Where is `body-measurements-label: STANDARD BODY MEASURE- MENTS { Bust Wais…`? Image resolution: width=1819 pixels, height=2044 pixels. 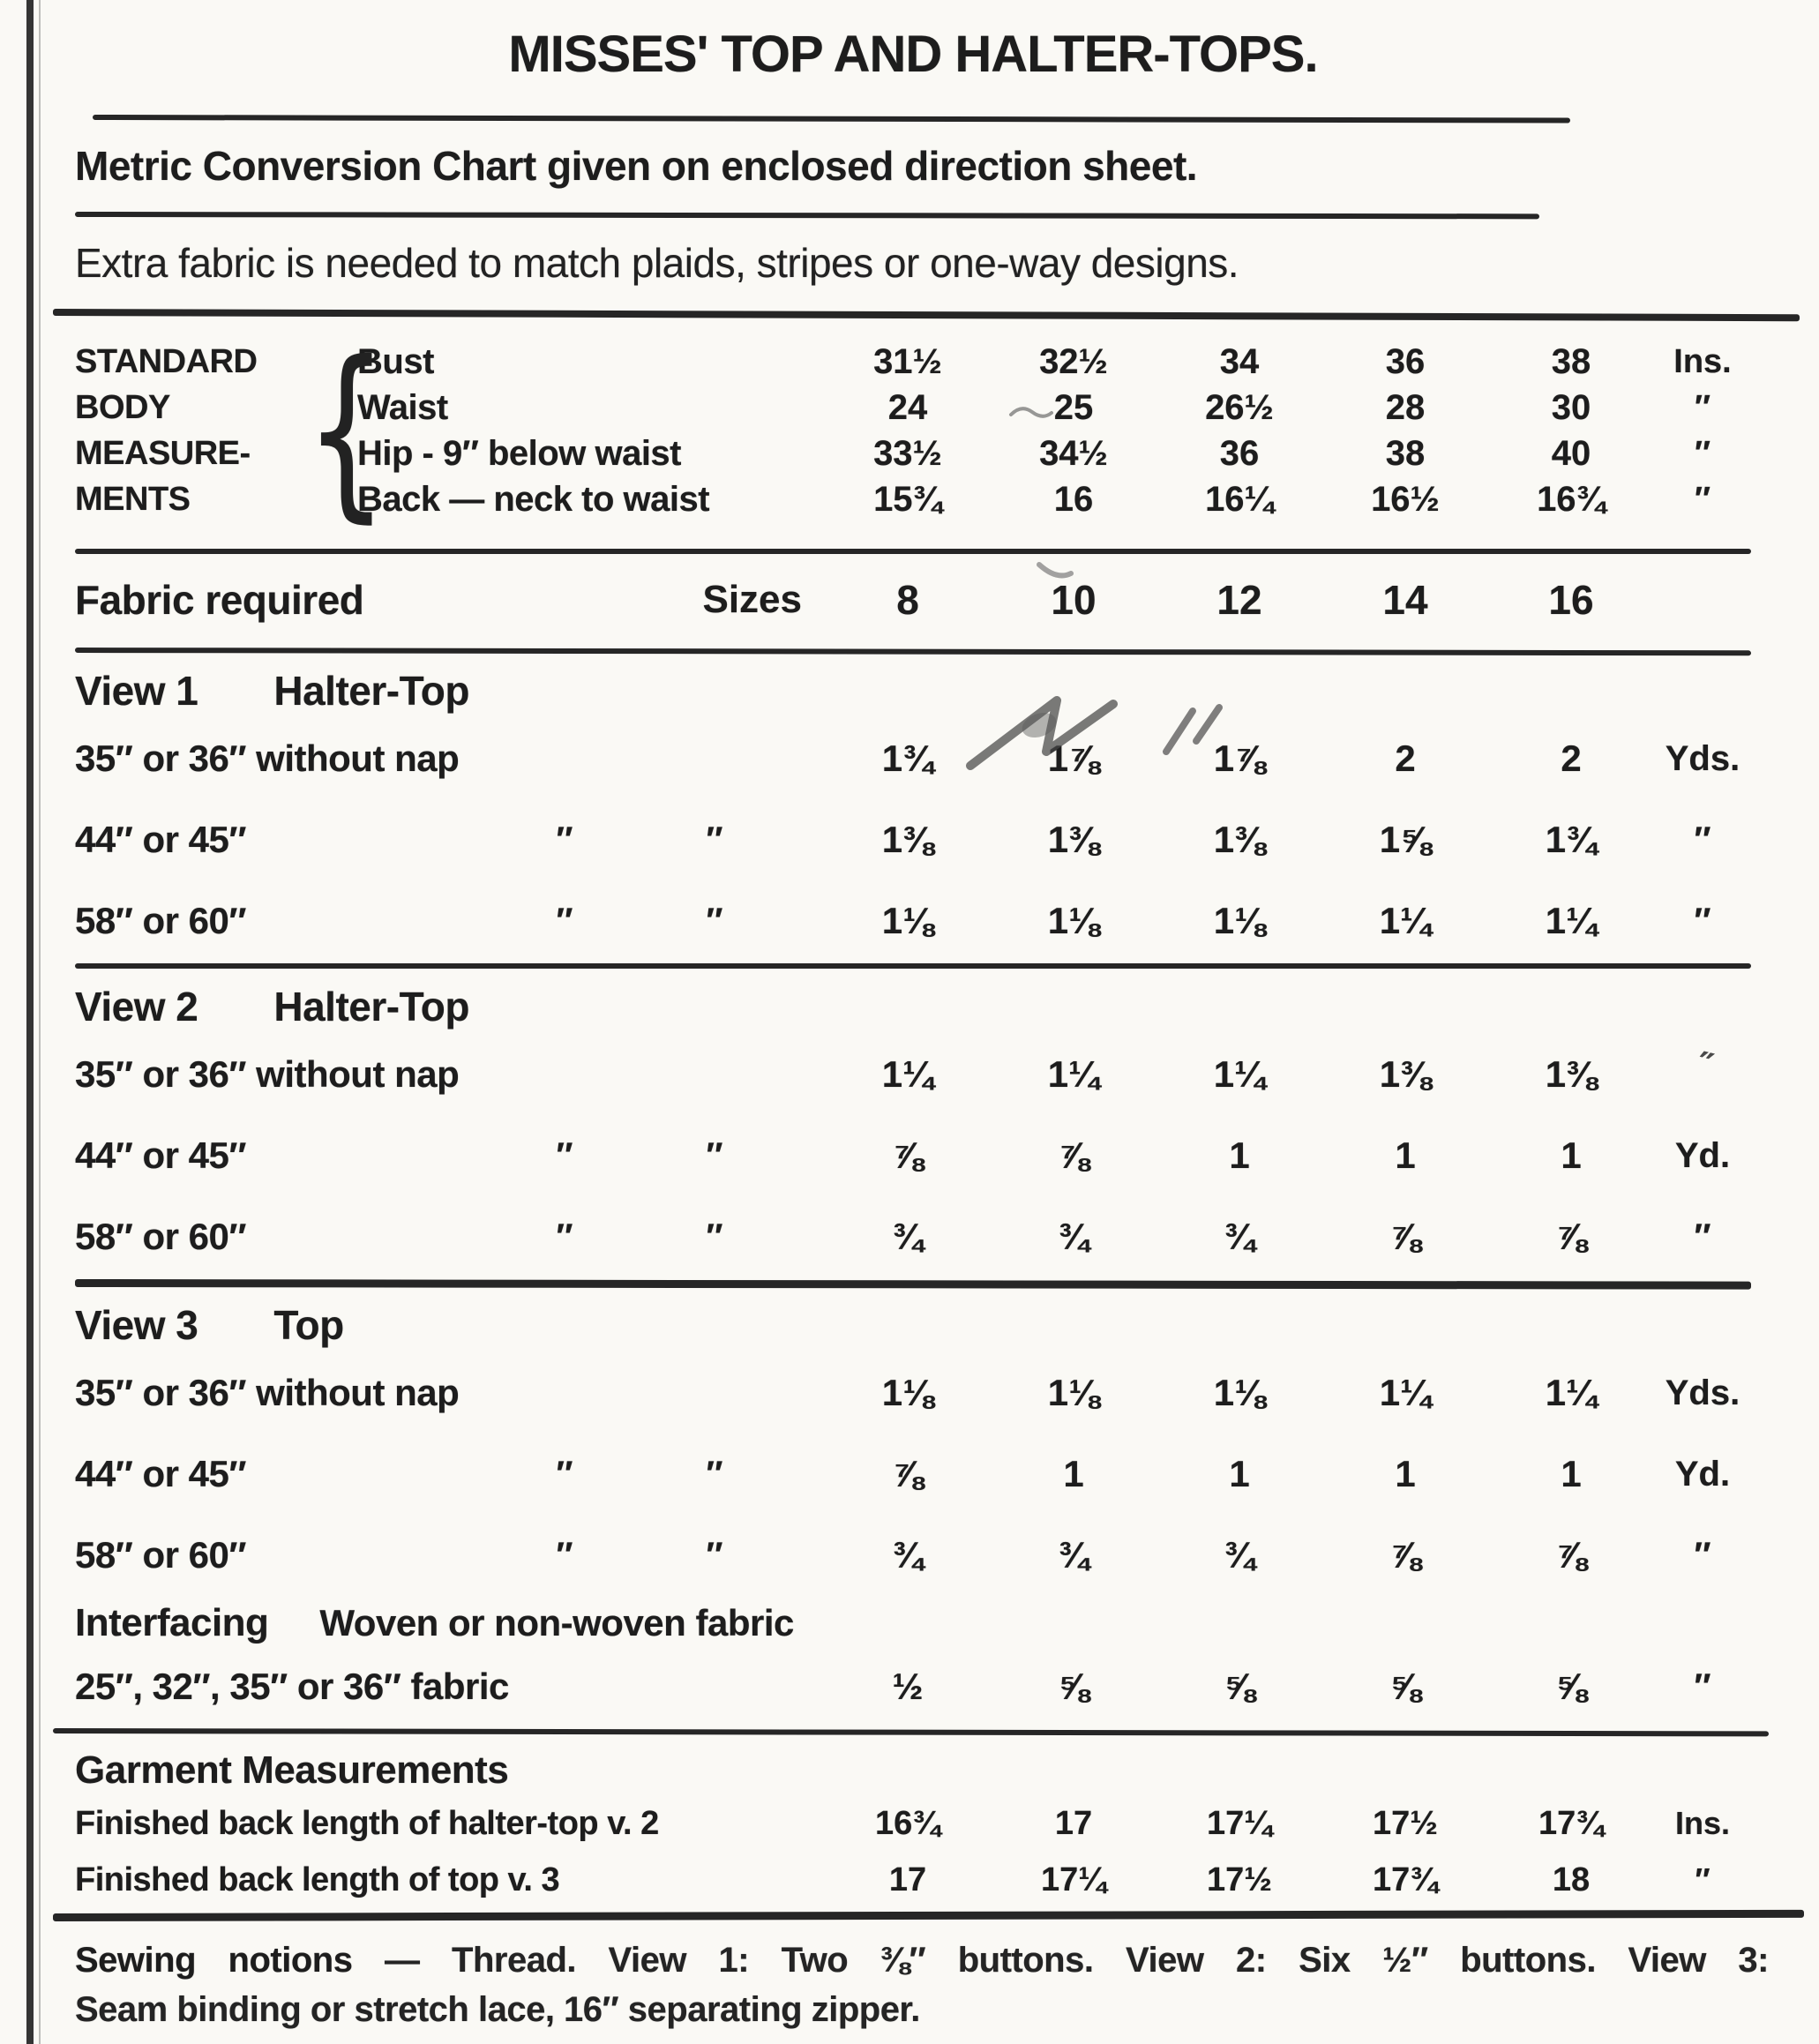 body-measurements-label: STANDARD BODY MEASURE- MENTS { Bust Wais… is located at coordinates (450, 430).